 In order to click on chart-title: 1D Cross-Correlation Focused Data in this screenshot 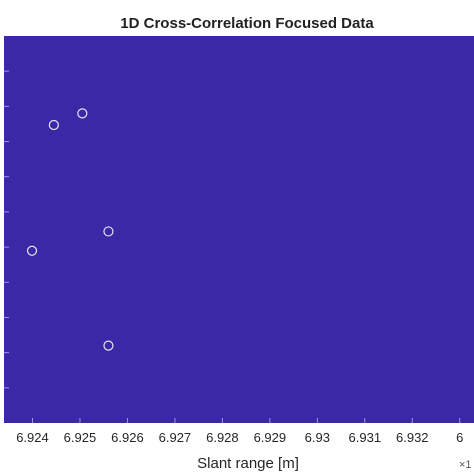, I will do `click(247, 23)`.